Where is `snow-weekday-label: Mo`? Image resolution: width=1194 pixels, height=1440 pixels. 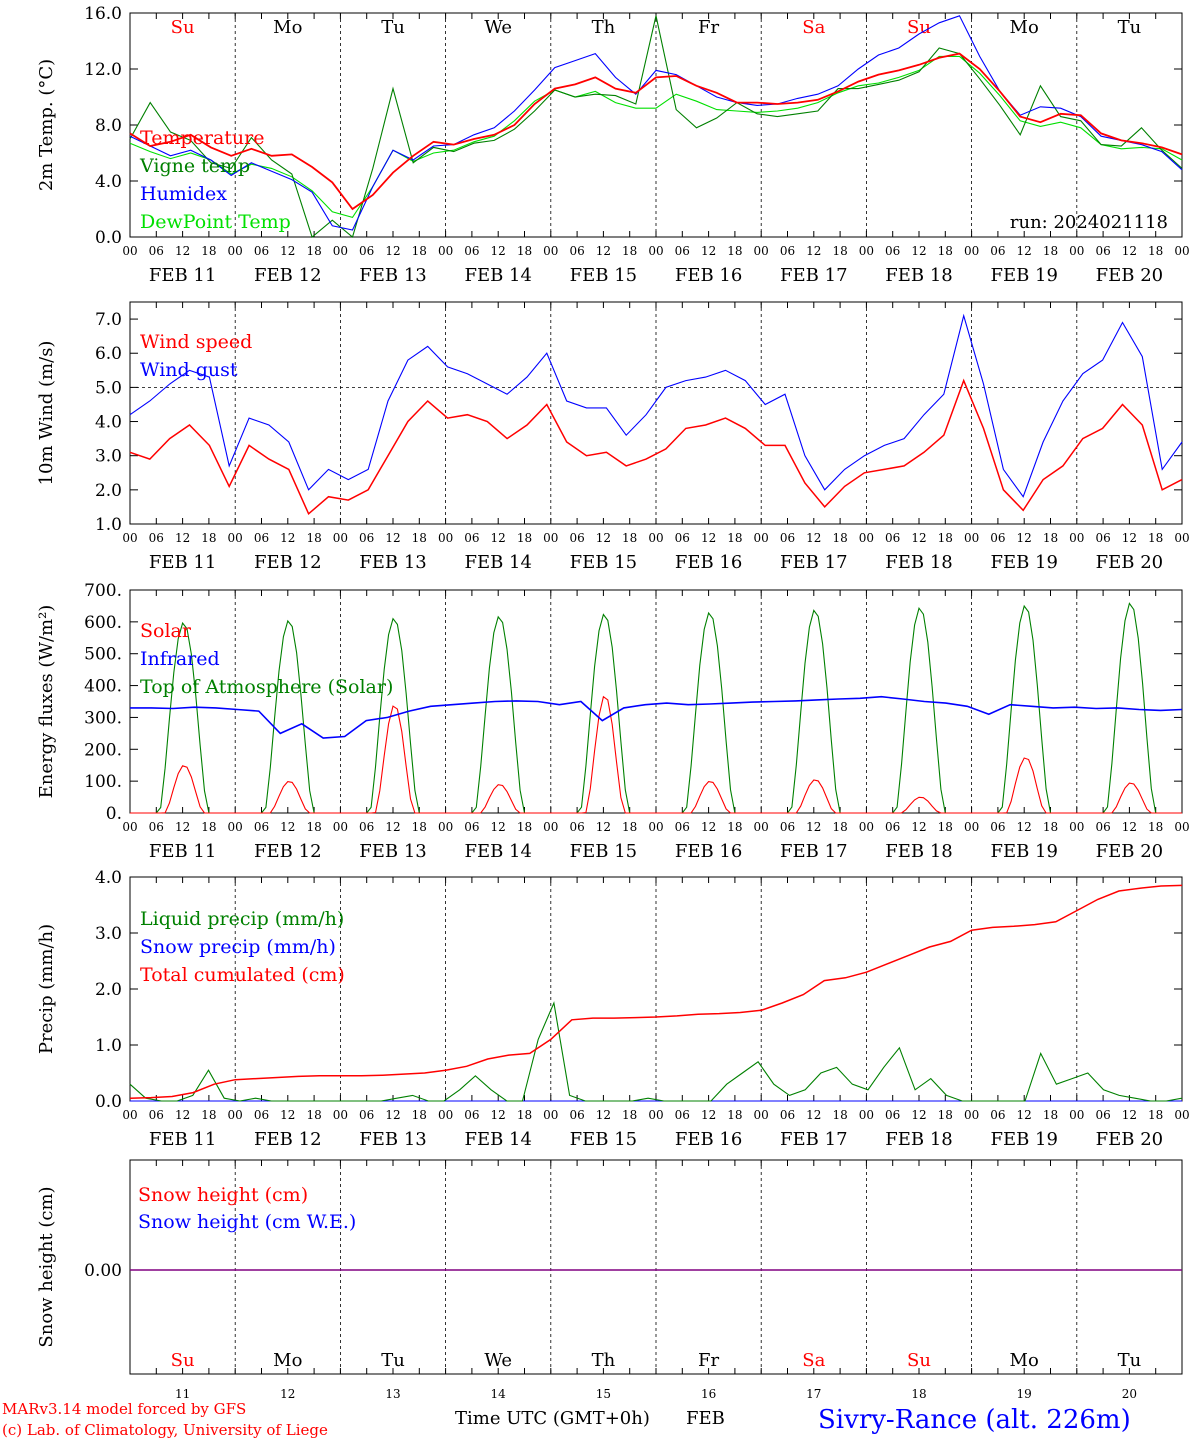
snow-weekday-label: Mo is located at coordinates (1024, 1360).